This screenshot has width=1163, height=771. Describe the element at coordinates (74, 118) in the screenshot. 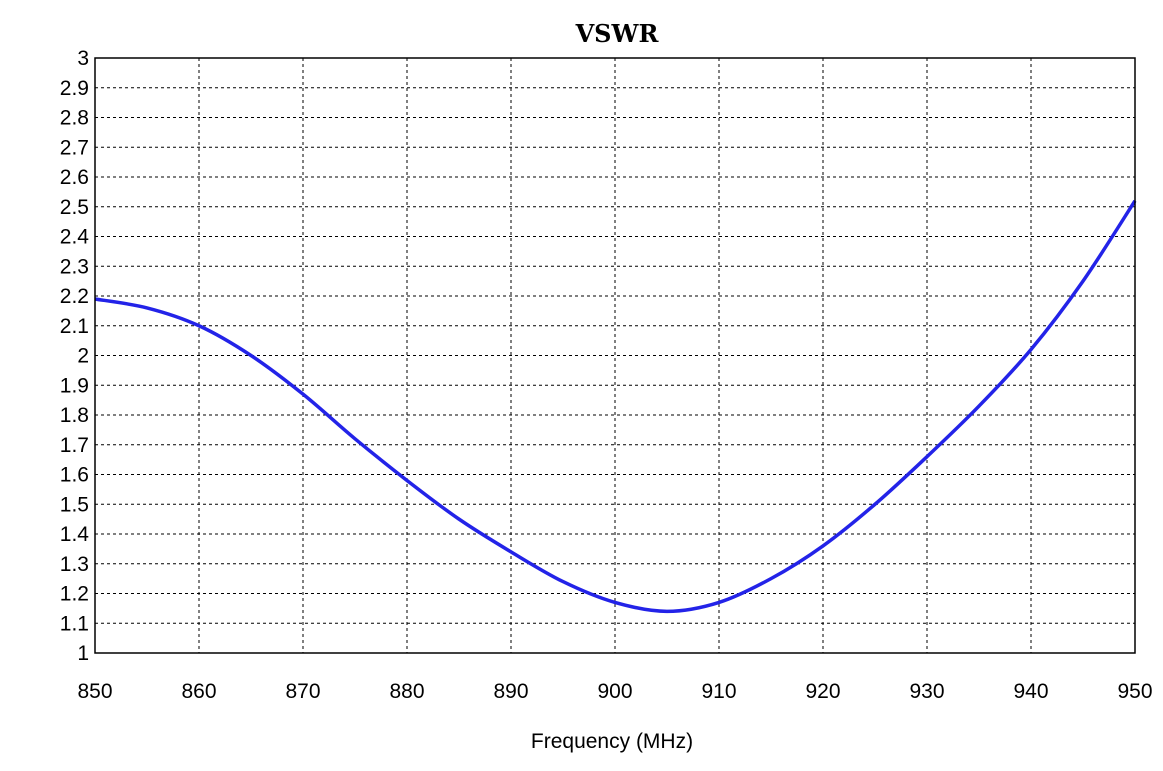

I see `y-tick-label: 2.8` at that location.